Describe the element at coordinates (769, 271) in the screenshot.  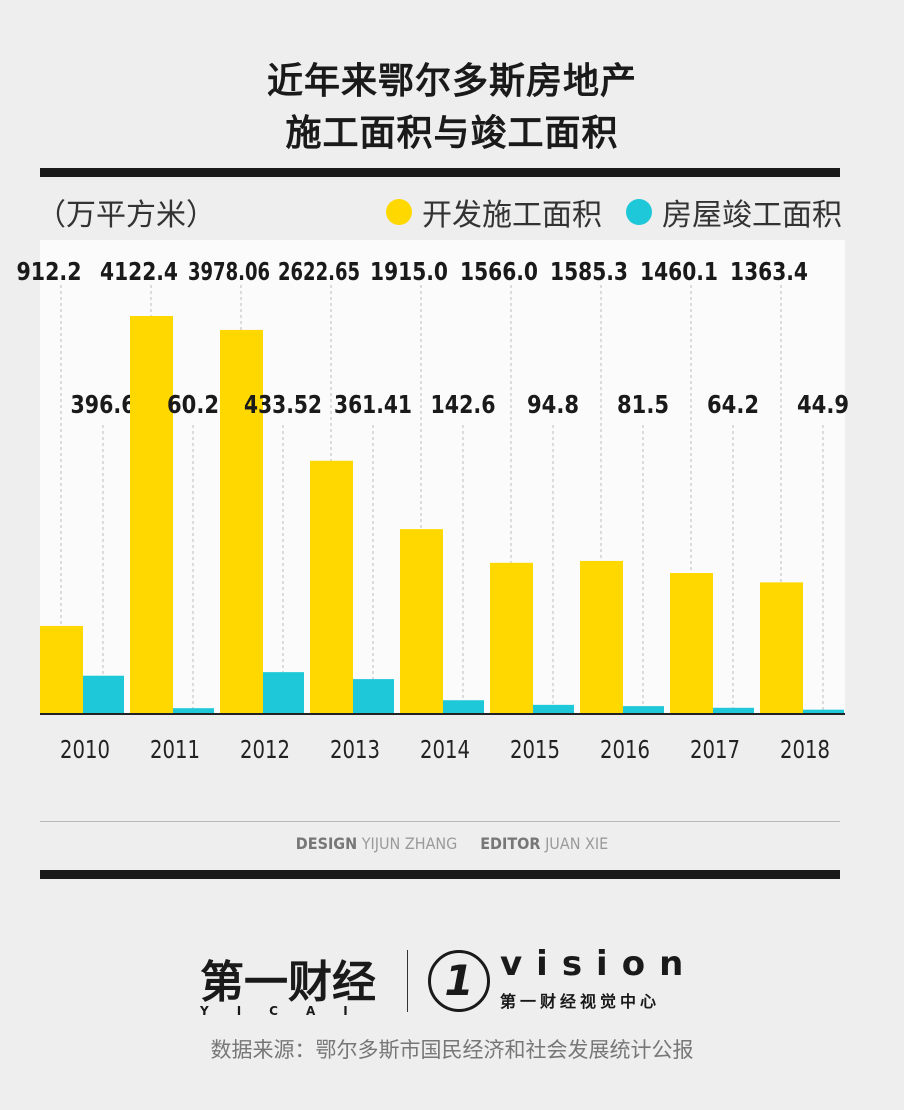
I see `data-label-construction: 1363.4` at that location.